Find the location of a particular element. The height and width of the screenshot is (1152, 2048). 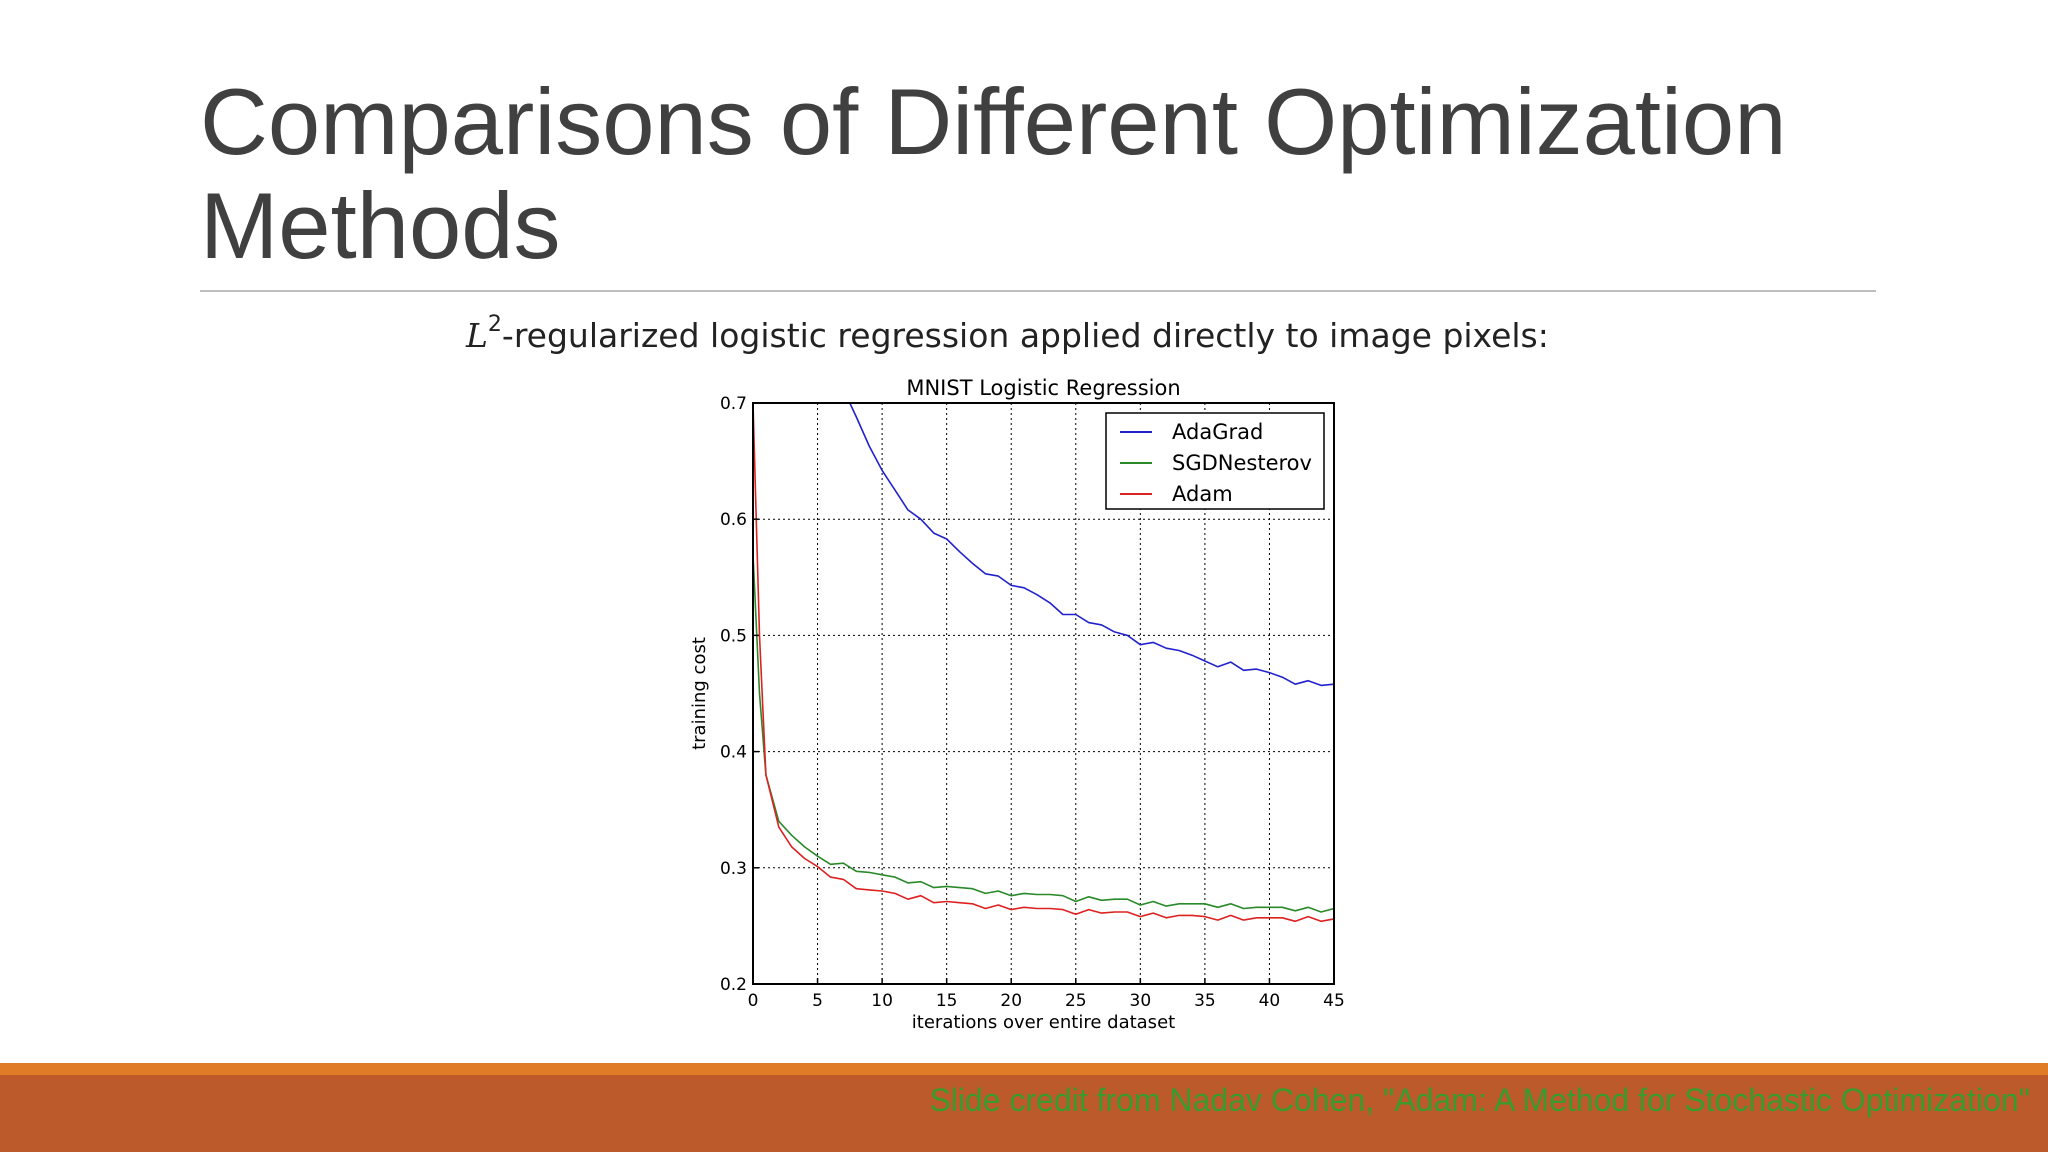

chart-legend: AdaGrad SGDNesterov Adam is located at coordinates (1215, 461).